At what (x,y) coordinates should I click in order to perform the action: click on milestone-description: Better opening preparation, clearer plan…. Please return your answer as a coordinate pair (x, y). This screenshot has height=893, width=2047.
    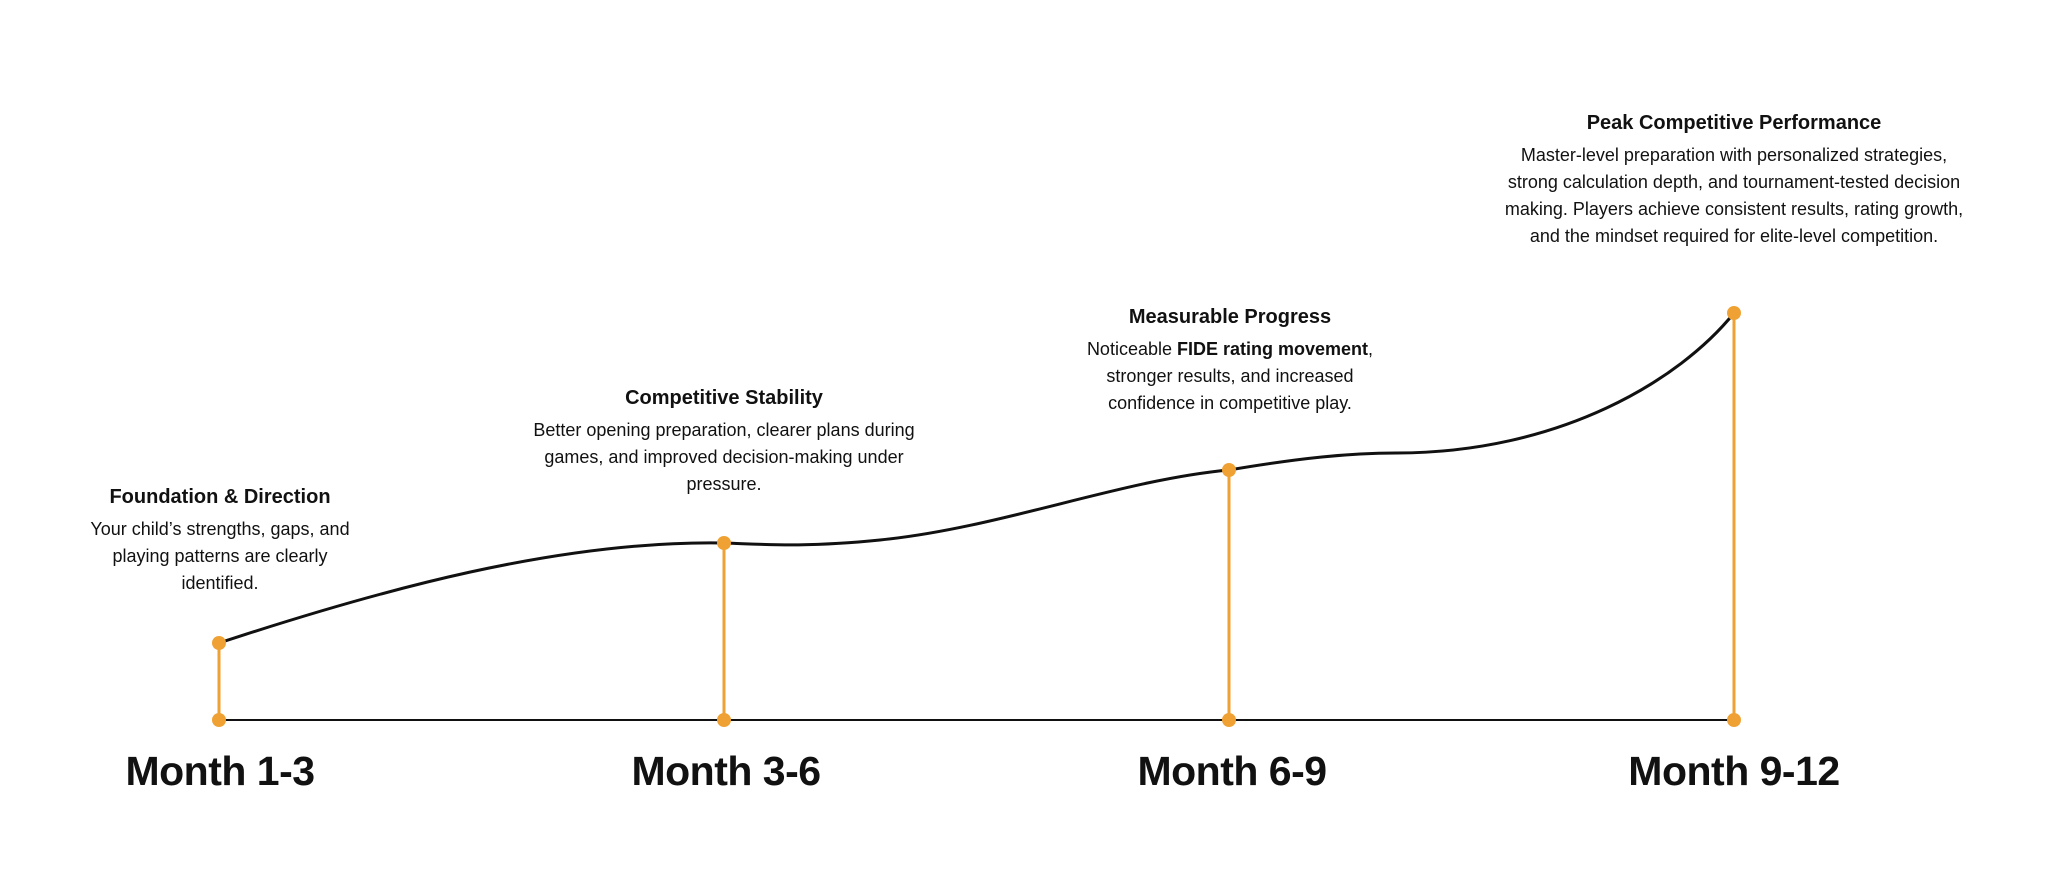
    Looking at the image, I should click on (724, 457).